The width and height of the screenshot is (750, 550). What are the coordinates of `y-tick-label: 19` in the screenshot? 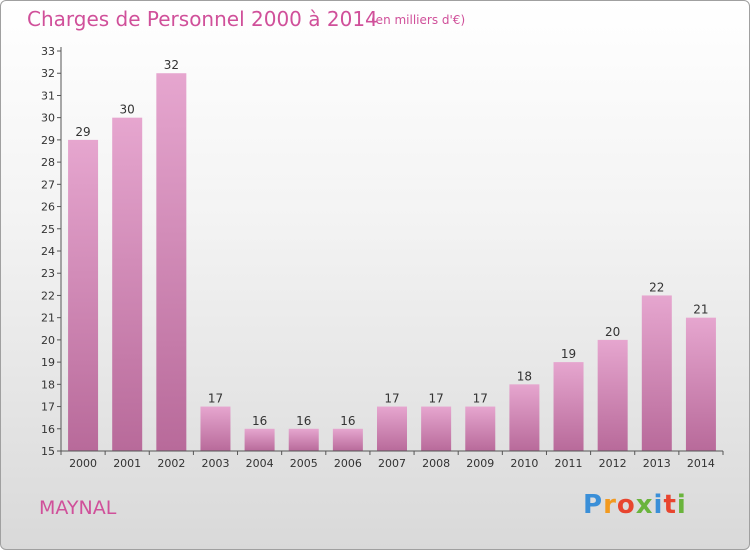 It's located at (48, 362).